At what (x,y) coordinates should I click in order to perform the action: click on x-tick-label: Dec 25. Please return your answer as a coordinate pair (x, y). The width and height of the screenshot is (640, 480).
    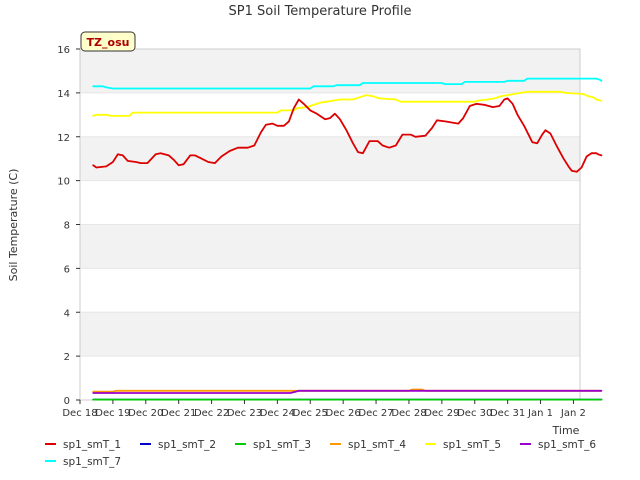
    Looking at the image, I should click on (310, 413).